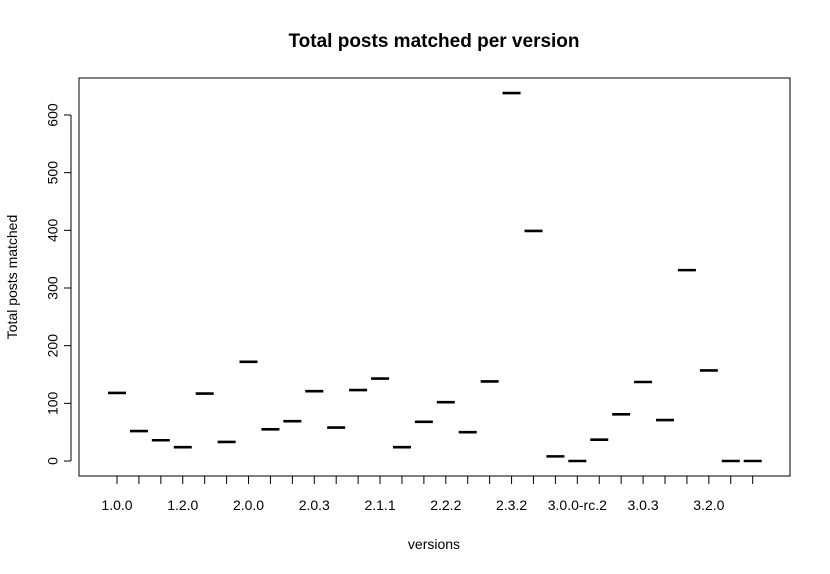 This screenshot has height=574, width=830. Describe the element at coordinates (577, 505) in the screenshot. I see `x-tick-label: 3.0.0-rc.2` at that location.